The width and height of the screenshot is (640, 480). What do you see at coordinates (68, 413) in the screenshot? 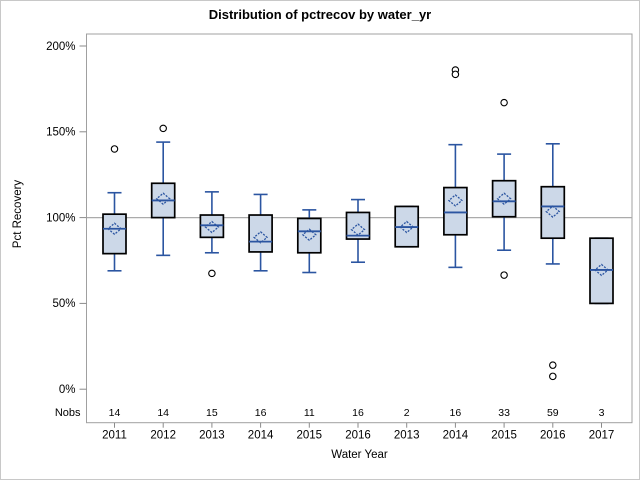
I see `nobs-row-label: Nobs` at bounding box center [68, 413].